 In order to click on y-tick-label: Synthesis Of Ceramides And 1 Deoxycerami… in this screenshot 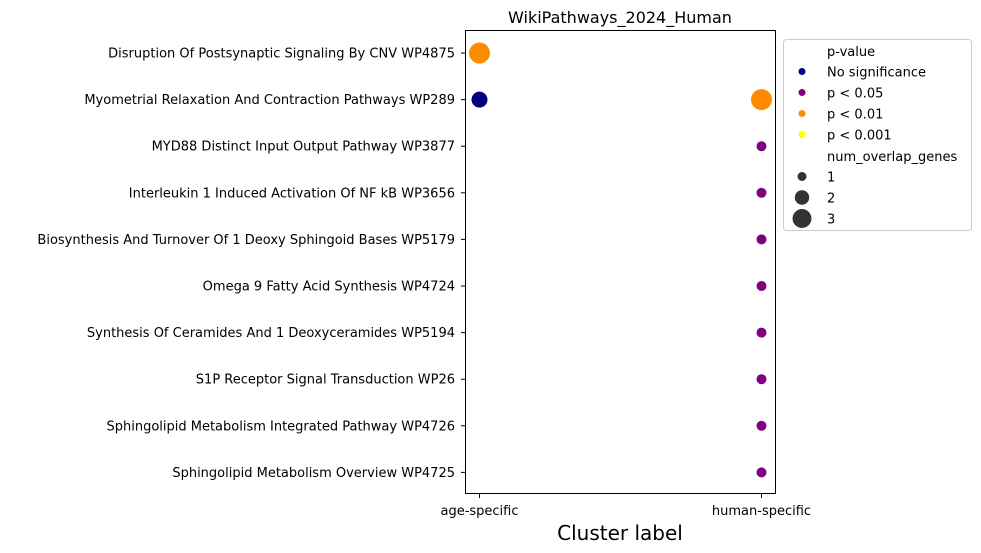, I will do `click(271, 333)`.